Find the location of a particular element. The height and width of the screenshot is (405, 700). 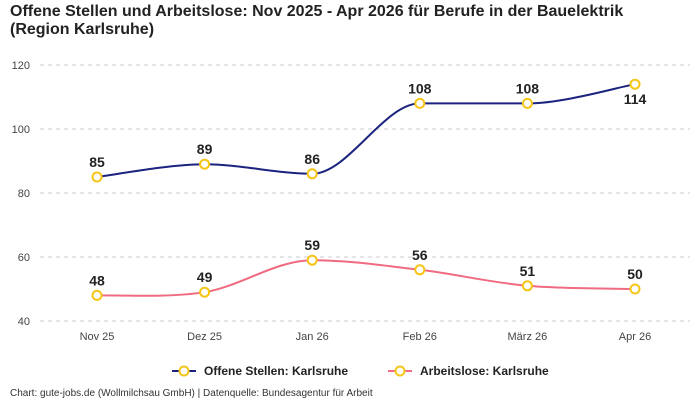

x-tick-label: Feb 26 is located at coordinates (420, 337).